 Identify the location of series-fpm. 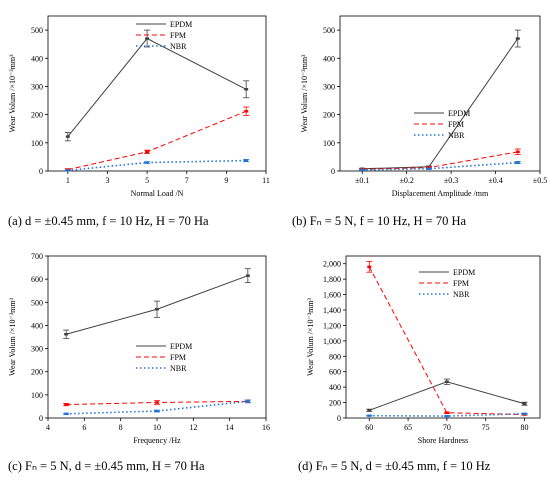
(440, 159).